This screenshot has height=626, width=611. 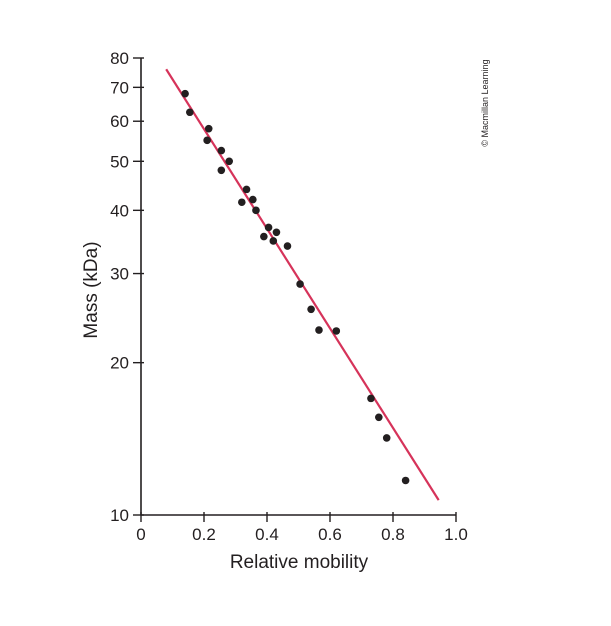 What do you see at coordinates (330, 534) in the screenshot?
I see `x-tick-label: 0.6` at bounding box center [330, 534].